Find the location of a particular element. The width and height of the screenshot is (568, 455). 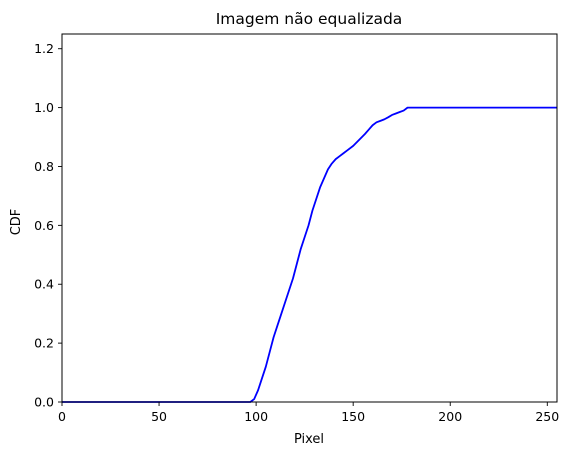

y-axis: 0.0 0.2 0.4 0.6 0.8 1.0 1.2 is located at coordinates (48, 225).